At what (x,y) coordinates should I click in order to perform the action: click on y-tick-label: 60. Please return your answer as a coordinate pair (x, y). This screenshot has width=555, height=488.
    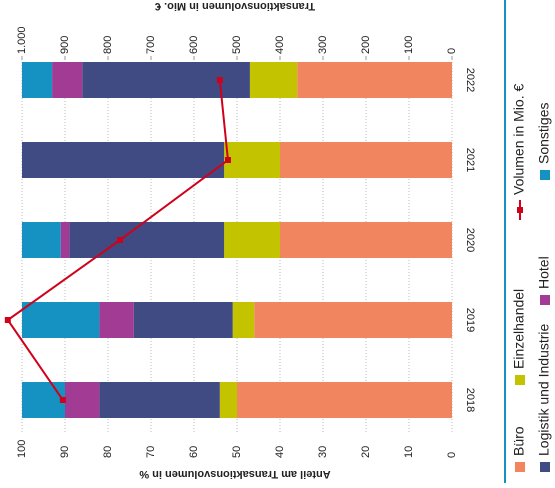
    Looking at the image, I should click on (194, 452).